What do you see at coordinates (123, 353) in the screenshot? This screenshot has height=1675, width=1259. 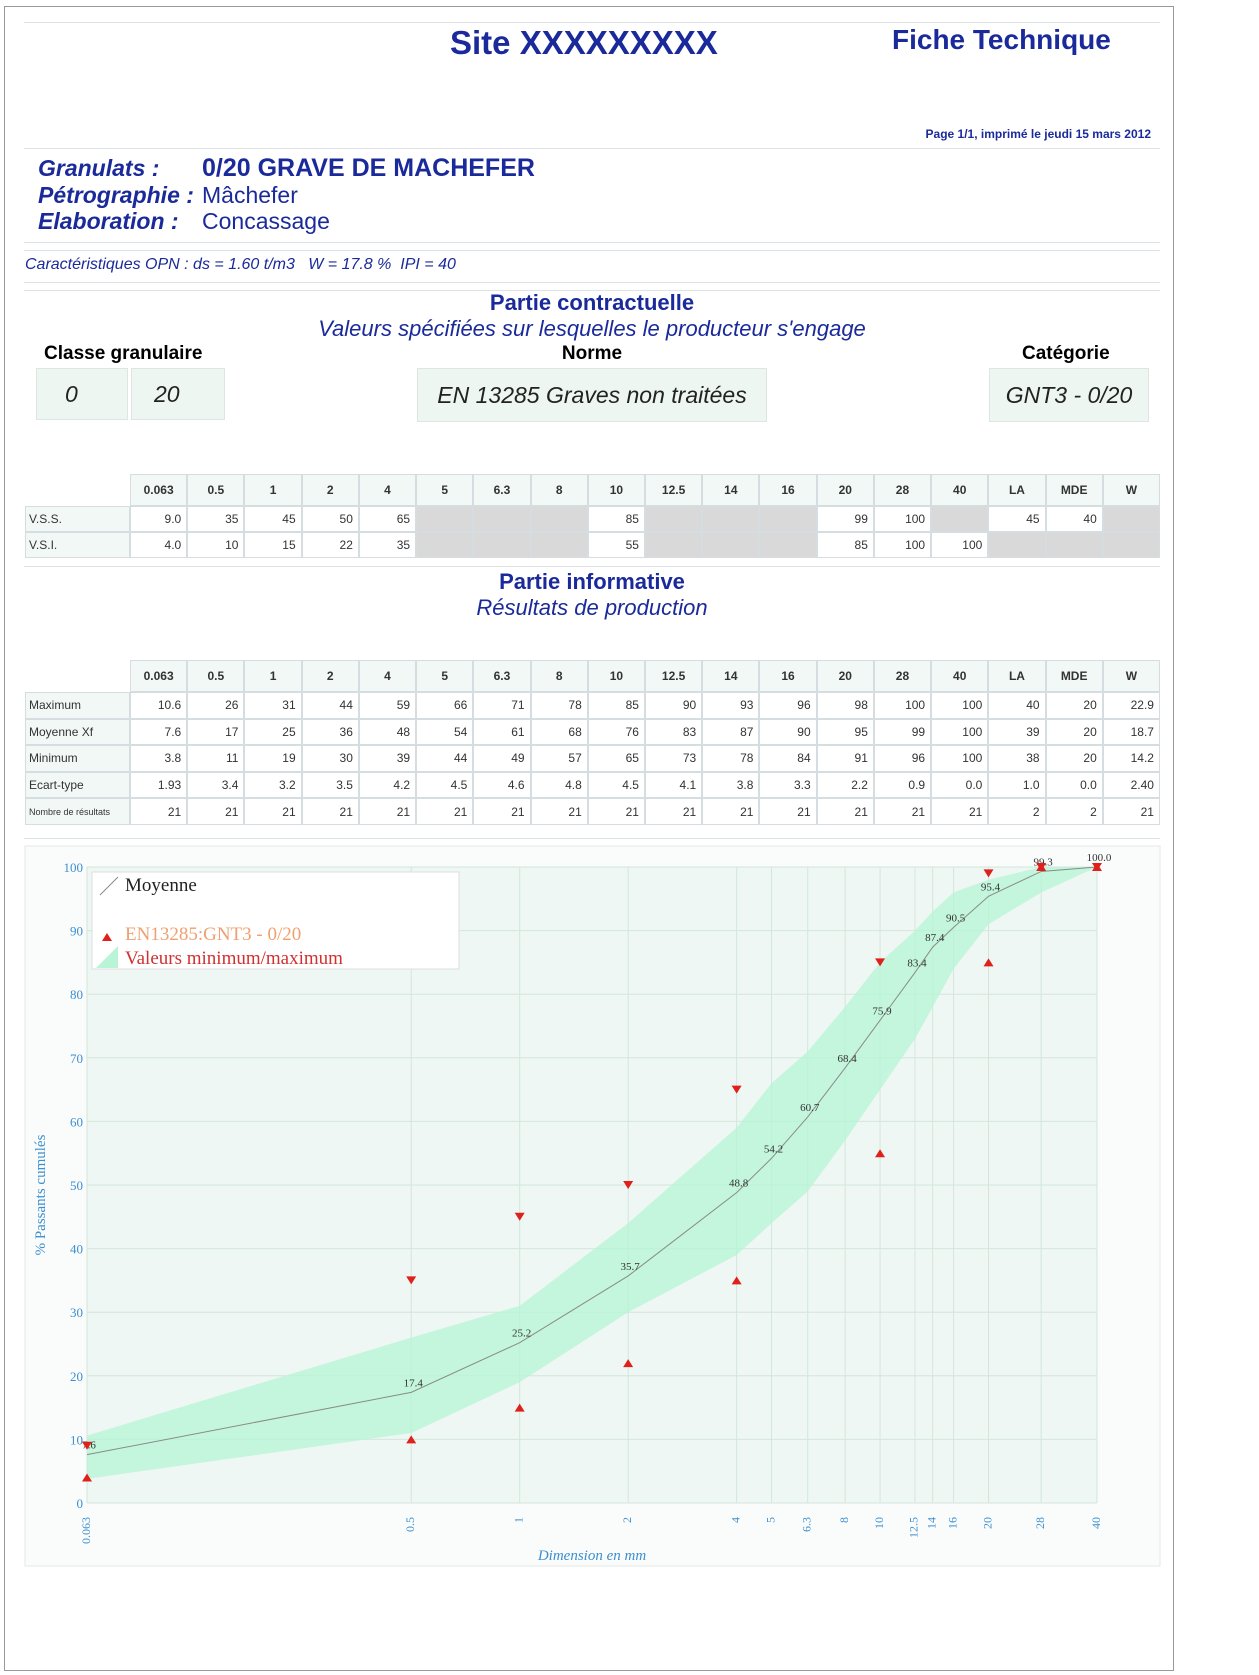 I see `label: Classe granulaire` at bounding box center [123, 353].